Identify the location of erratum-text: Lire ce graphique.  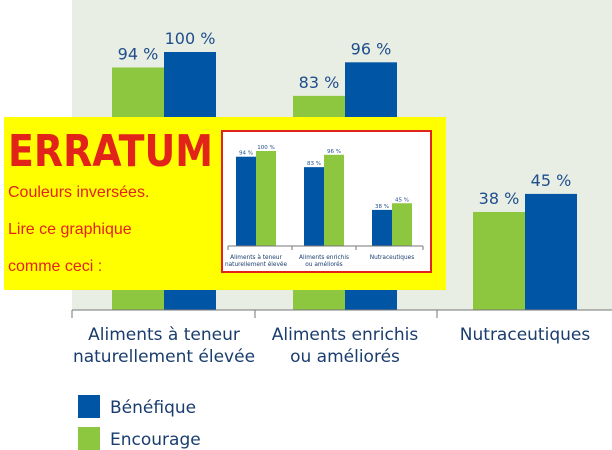
(70, 229).